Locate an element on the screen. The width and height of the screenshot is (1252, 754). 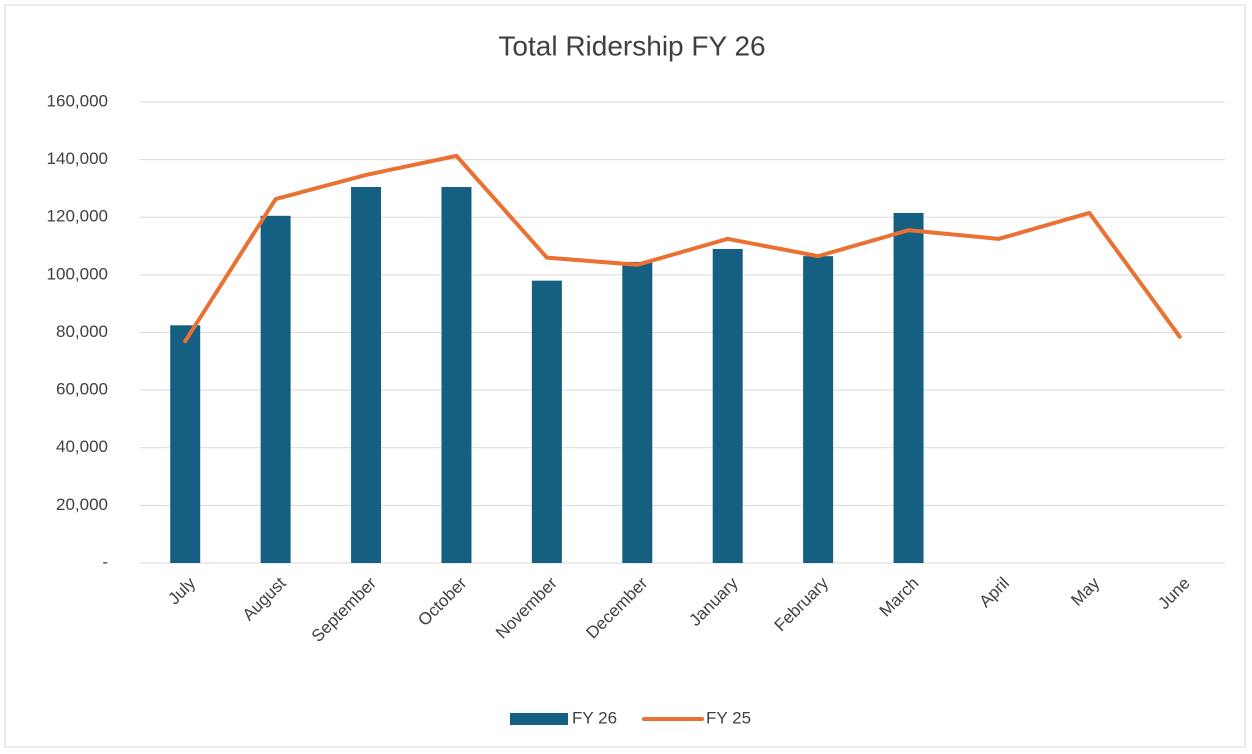
chart-title: Total Ridership FY 26 is located at coordinates (631, 45).